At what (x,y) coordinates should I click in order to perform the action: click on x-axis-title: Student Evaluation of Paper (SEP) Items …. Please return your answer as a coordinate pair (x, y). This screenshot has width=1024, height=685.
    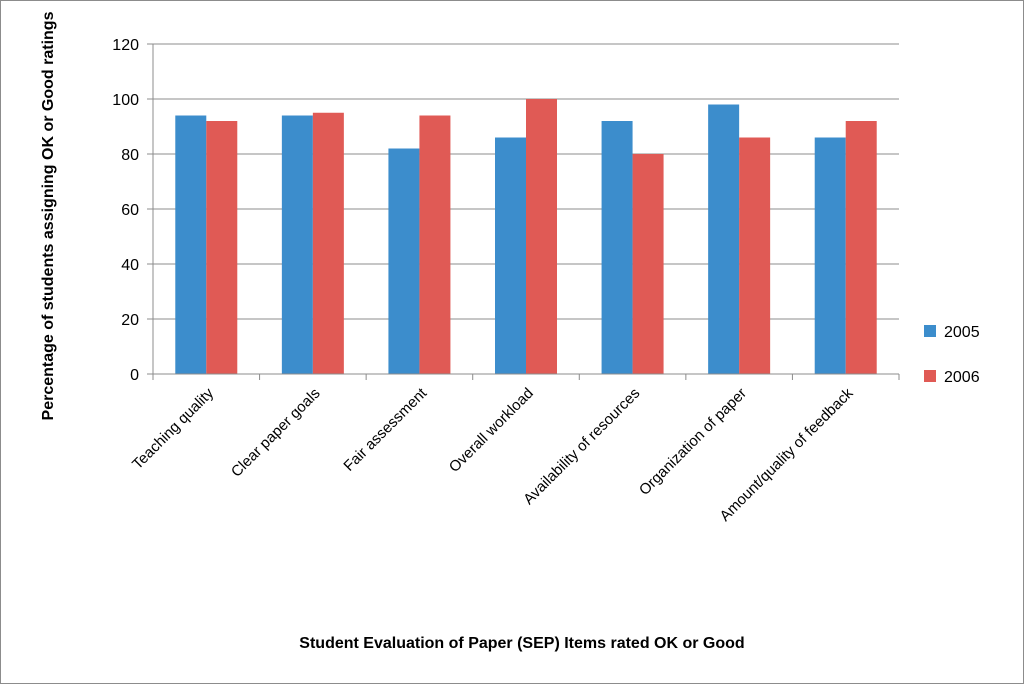
    Looking at the image, I should click on (521, 643).